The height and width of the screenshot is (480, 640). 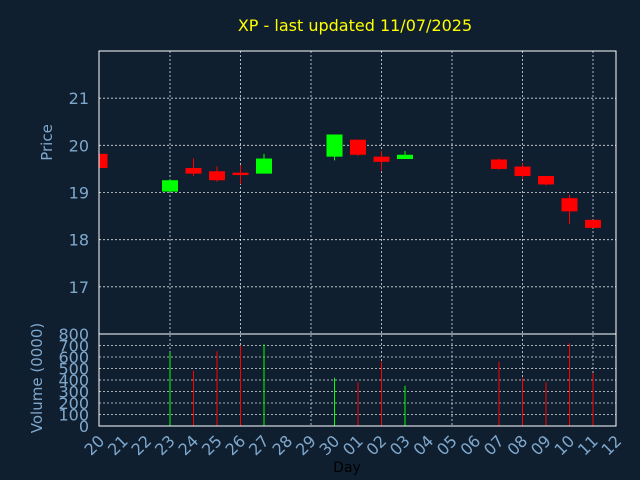 I want to click on price-axis-label: Price, so click(x=47, y=142).